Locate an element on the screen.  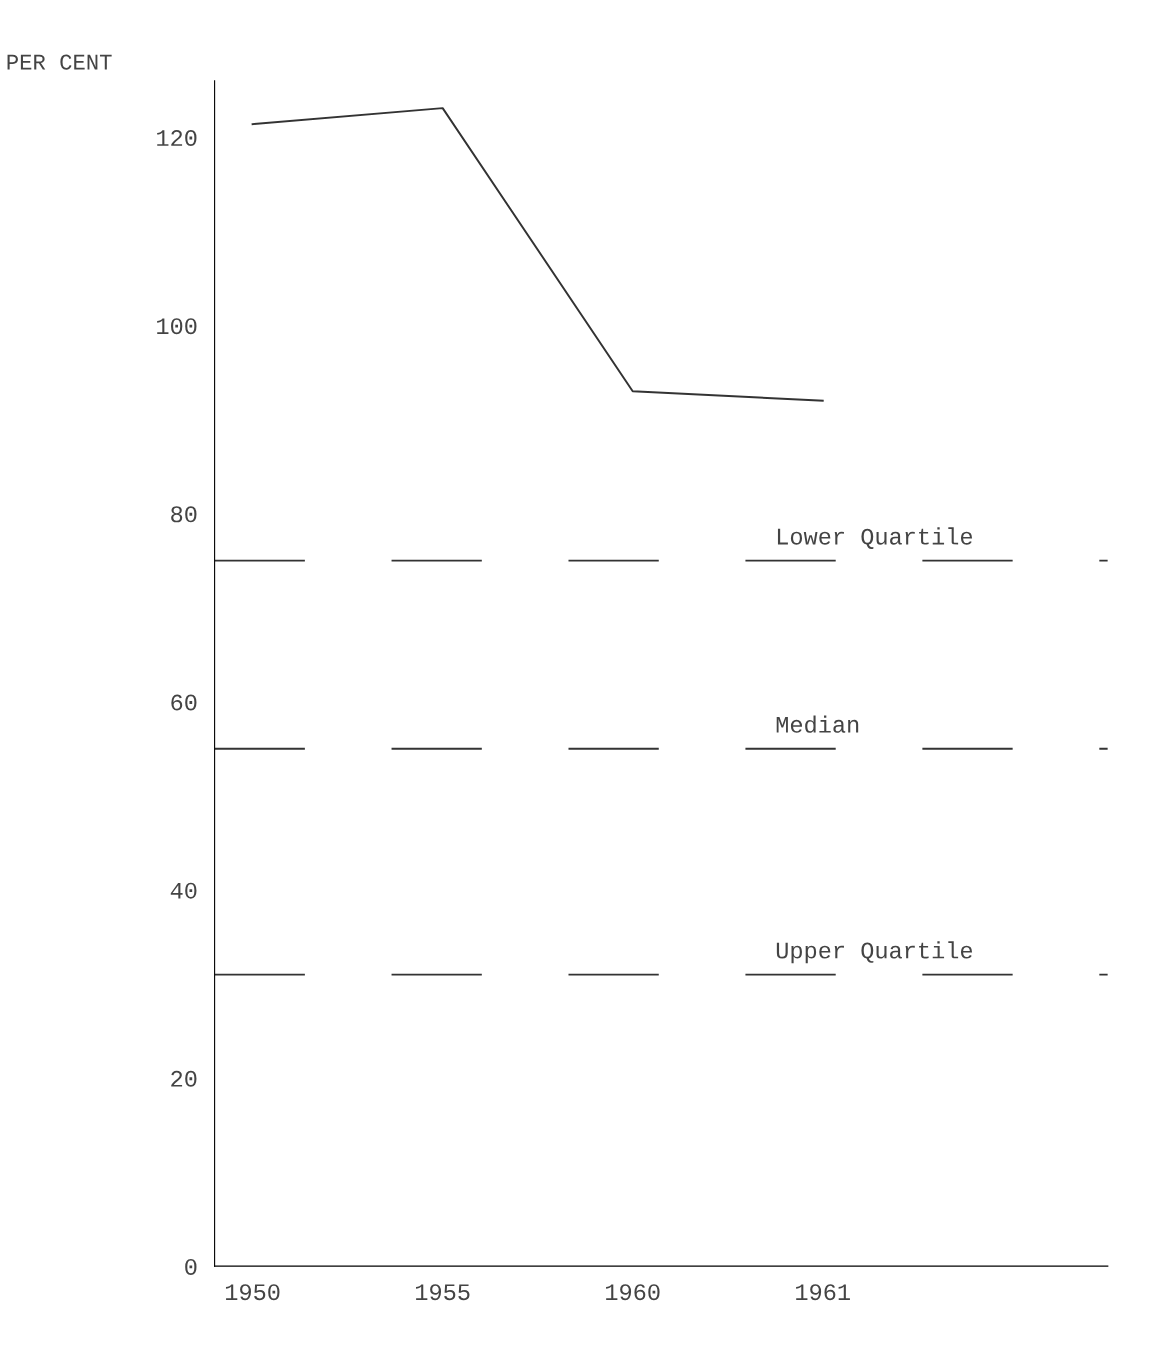
x-tick-label: 1960 is located at coordinates (633, 1292).